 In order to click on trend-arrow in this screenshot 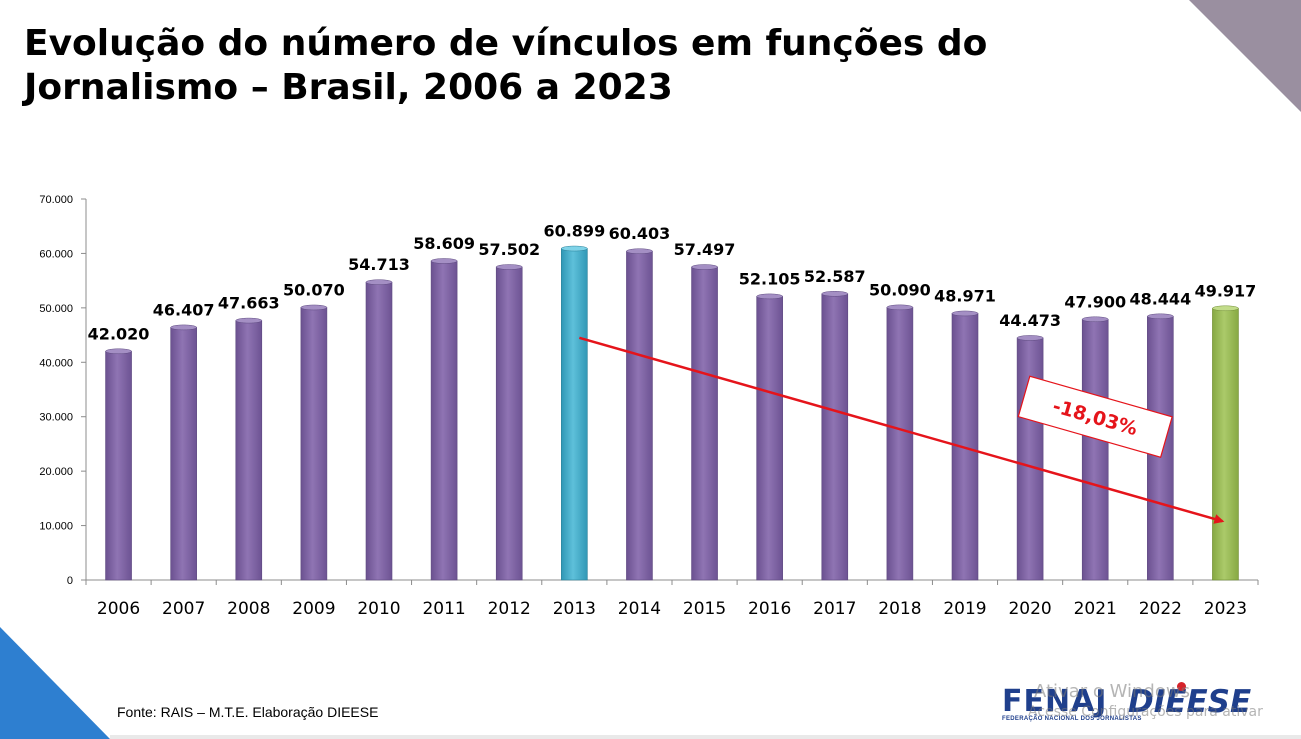, I will do `click(901, 430)`.